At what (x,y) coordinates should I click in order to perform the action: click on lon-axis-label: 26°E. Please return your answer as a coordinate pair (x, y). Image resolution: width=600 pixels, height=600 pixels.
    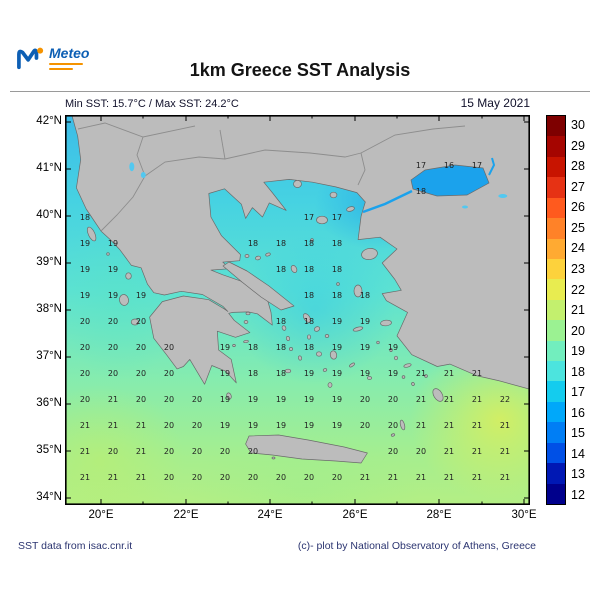
    Looking at the image, I should click on (355, 515).